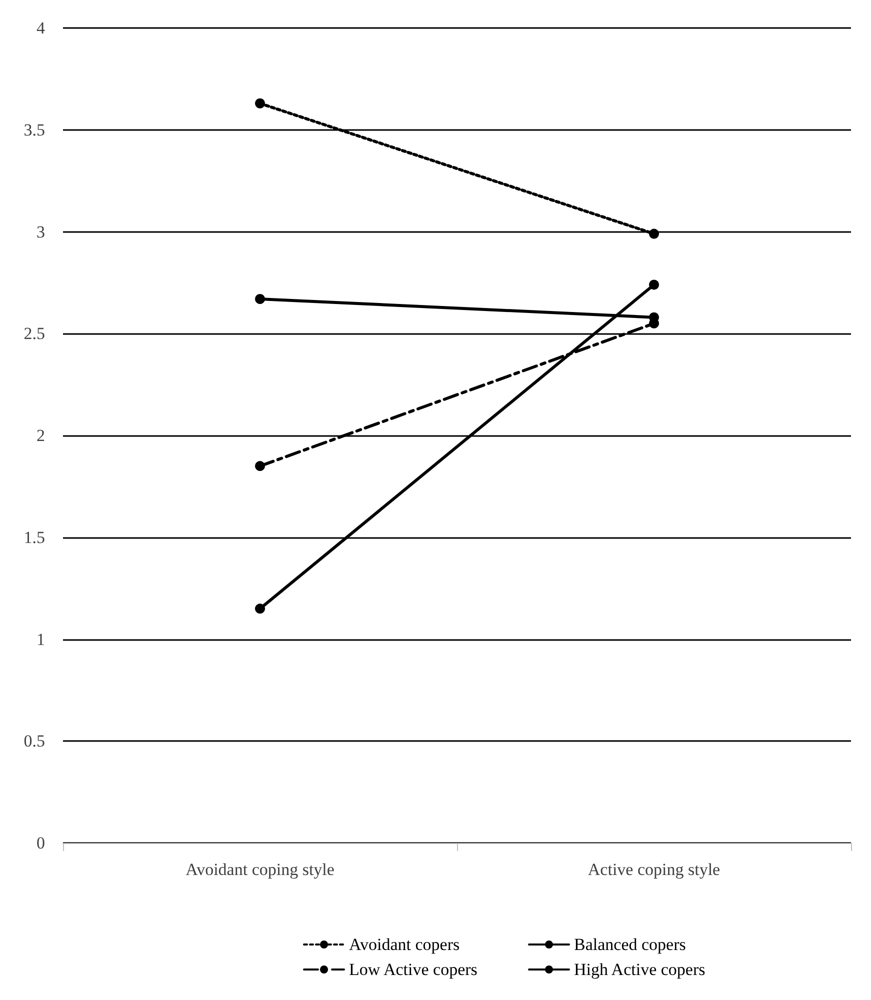  Describe the element at coordinates (34, 537) in the screenshot. I see `y-tick-label: 1.5` at that location.